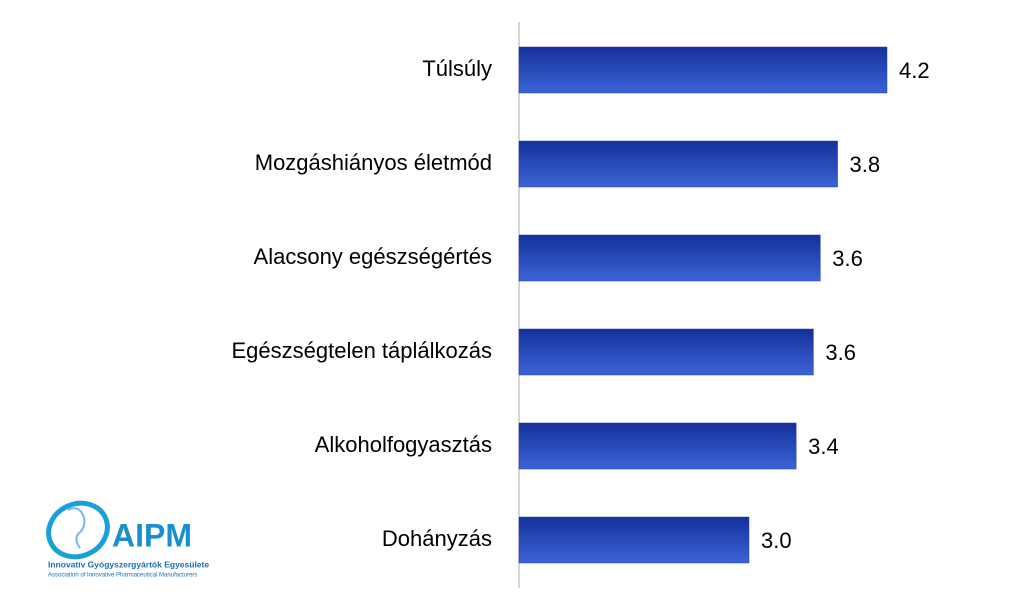 This screenshot has height=611, width=1013. What do you see at coordinates (457, 68) in the screenshot?
I see `category-label: Túlsúly` at bounding box center [457, 68].